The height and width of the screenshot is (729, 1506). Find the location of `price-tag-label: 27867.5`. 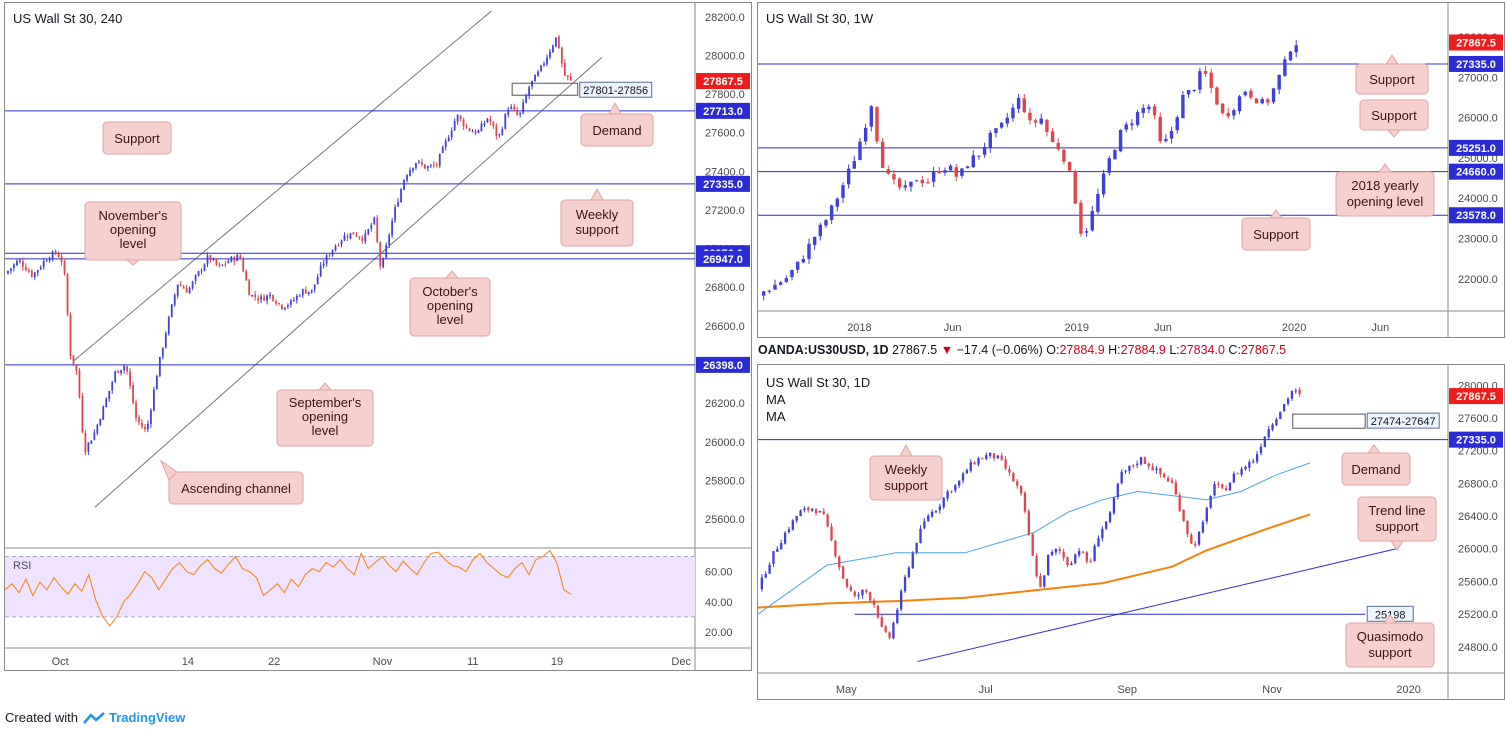

price-tag-label: 27867.5 is located at coordinates (1476, 44).